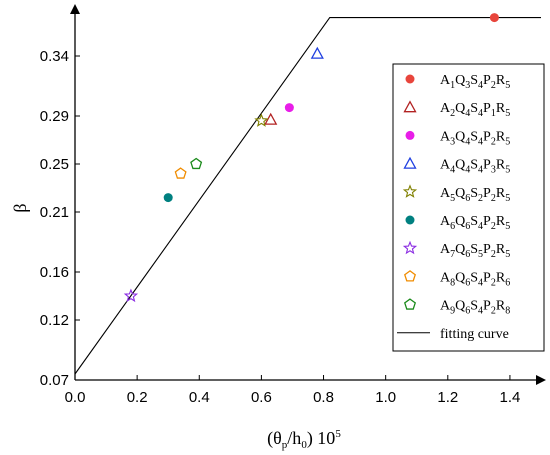 The height and width of the screenshot is (455, 550). I want to click on y-axis-arrow, so click(75, 9).